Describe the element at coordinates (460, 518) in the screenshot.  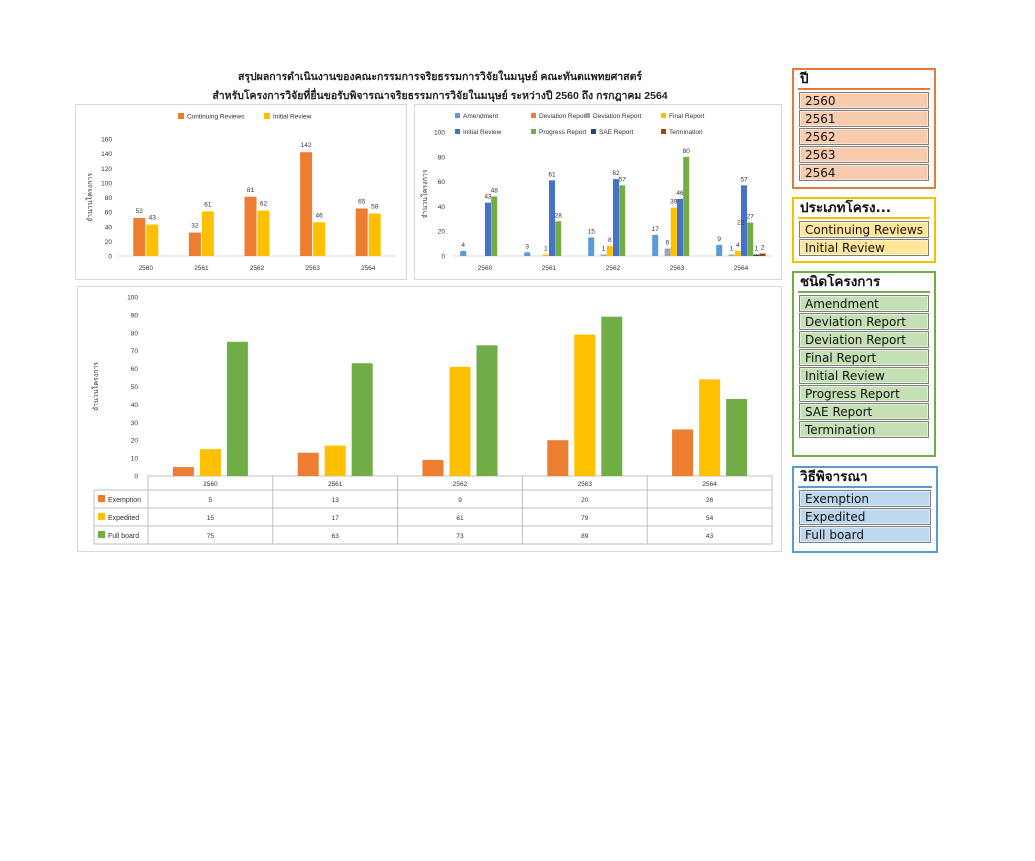
I see `table-cell: 61` at that location.